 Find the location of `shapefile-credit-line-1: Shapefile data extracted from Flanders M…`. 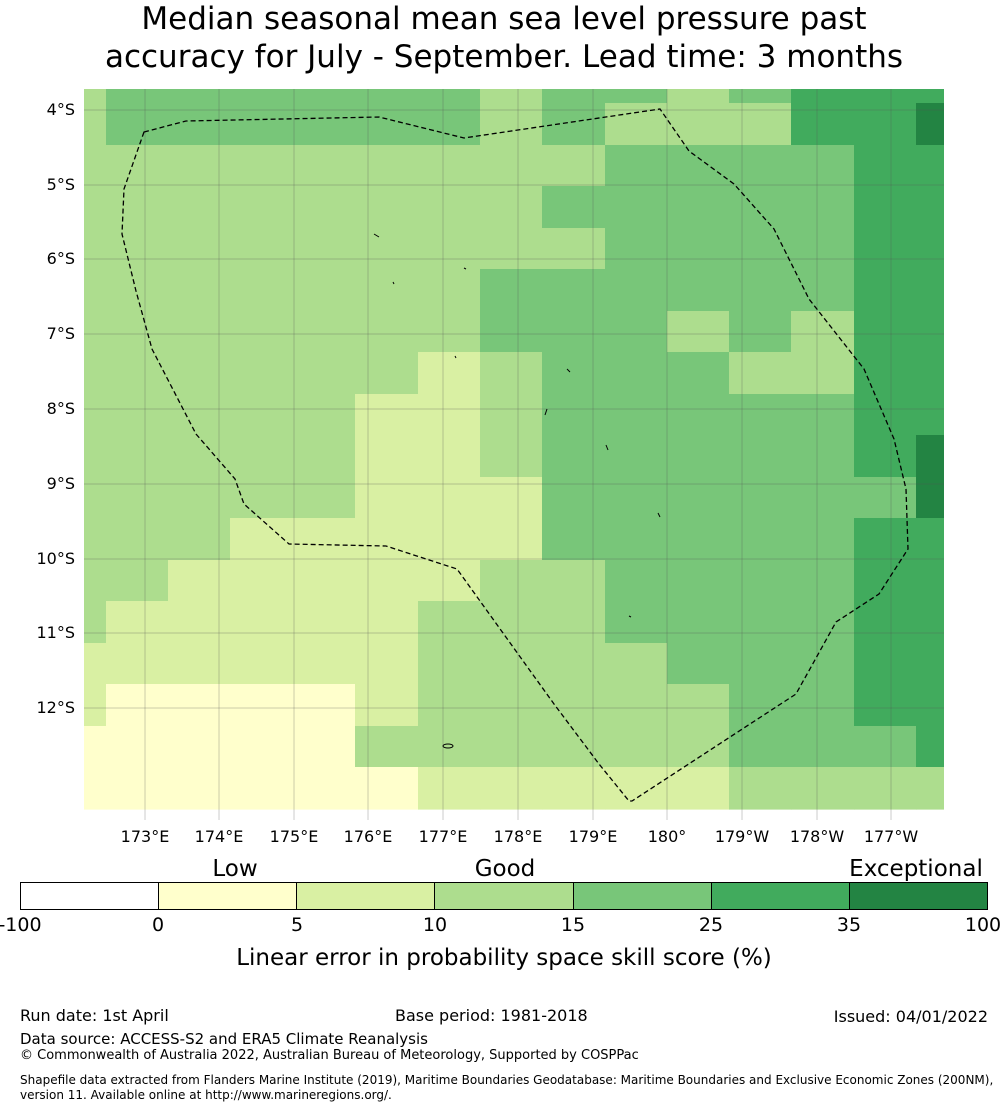

shapefile-credit-line-1: Shapefile data extracted from Flanders M… is located at coordinates (507, 1080).